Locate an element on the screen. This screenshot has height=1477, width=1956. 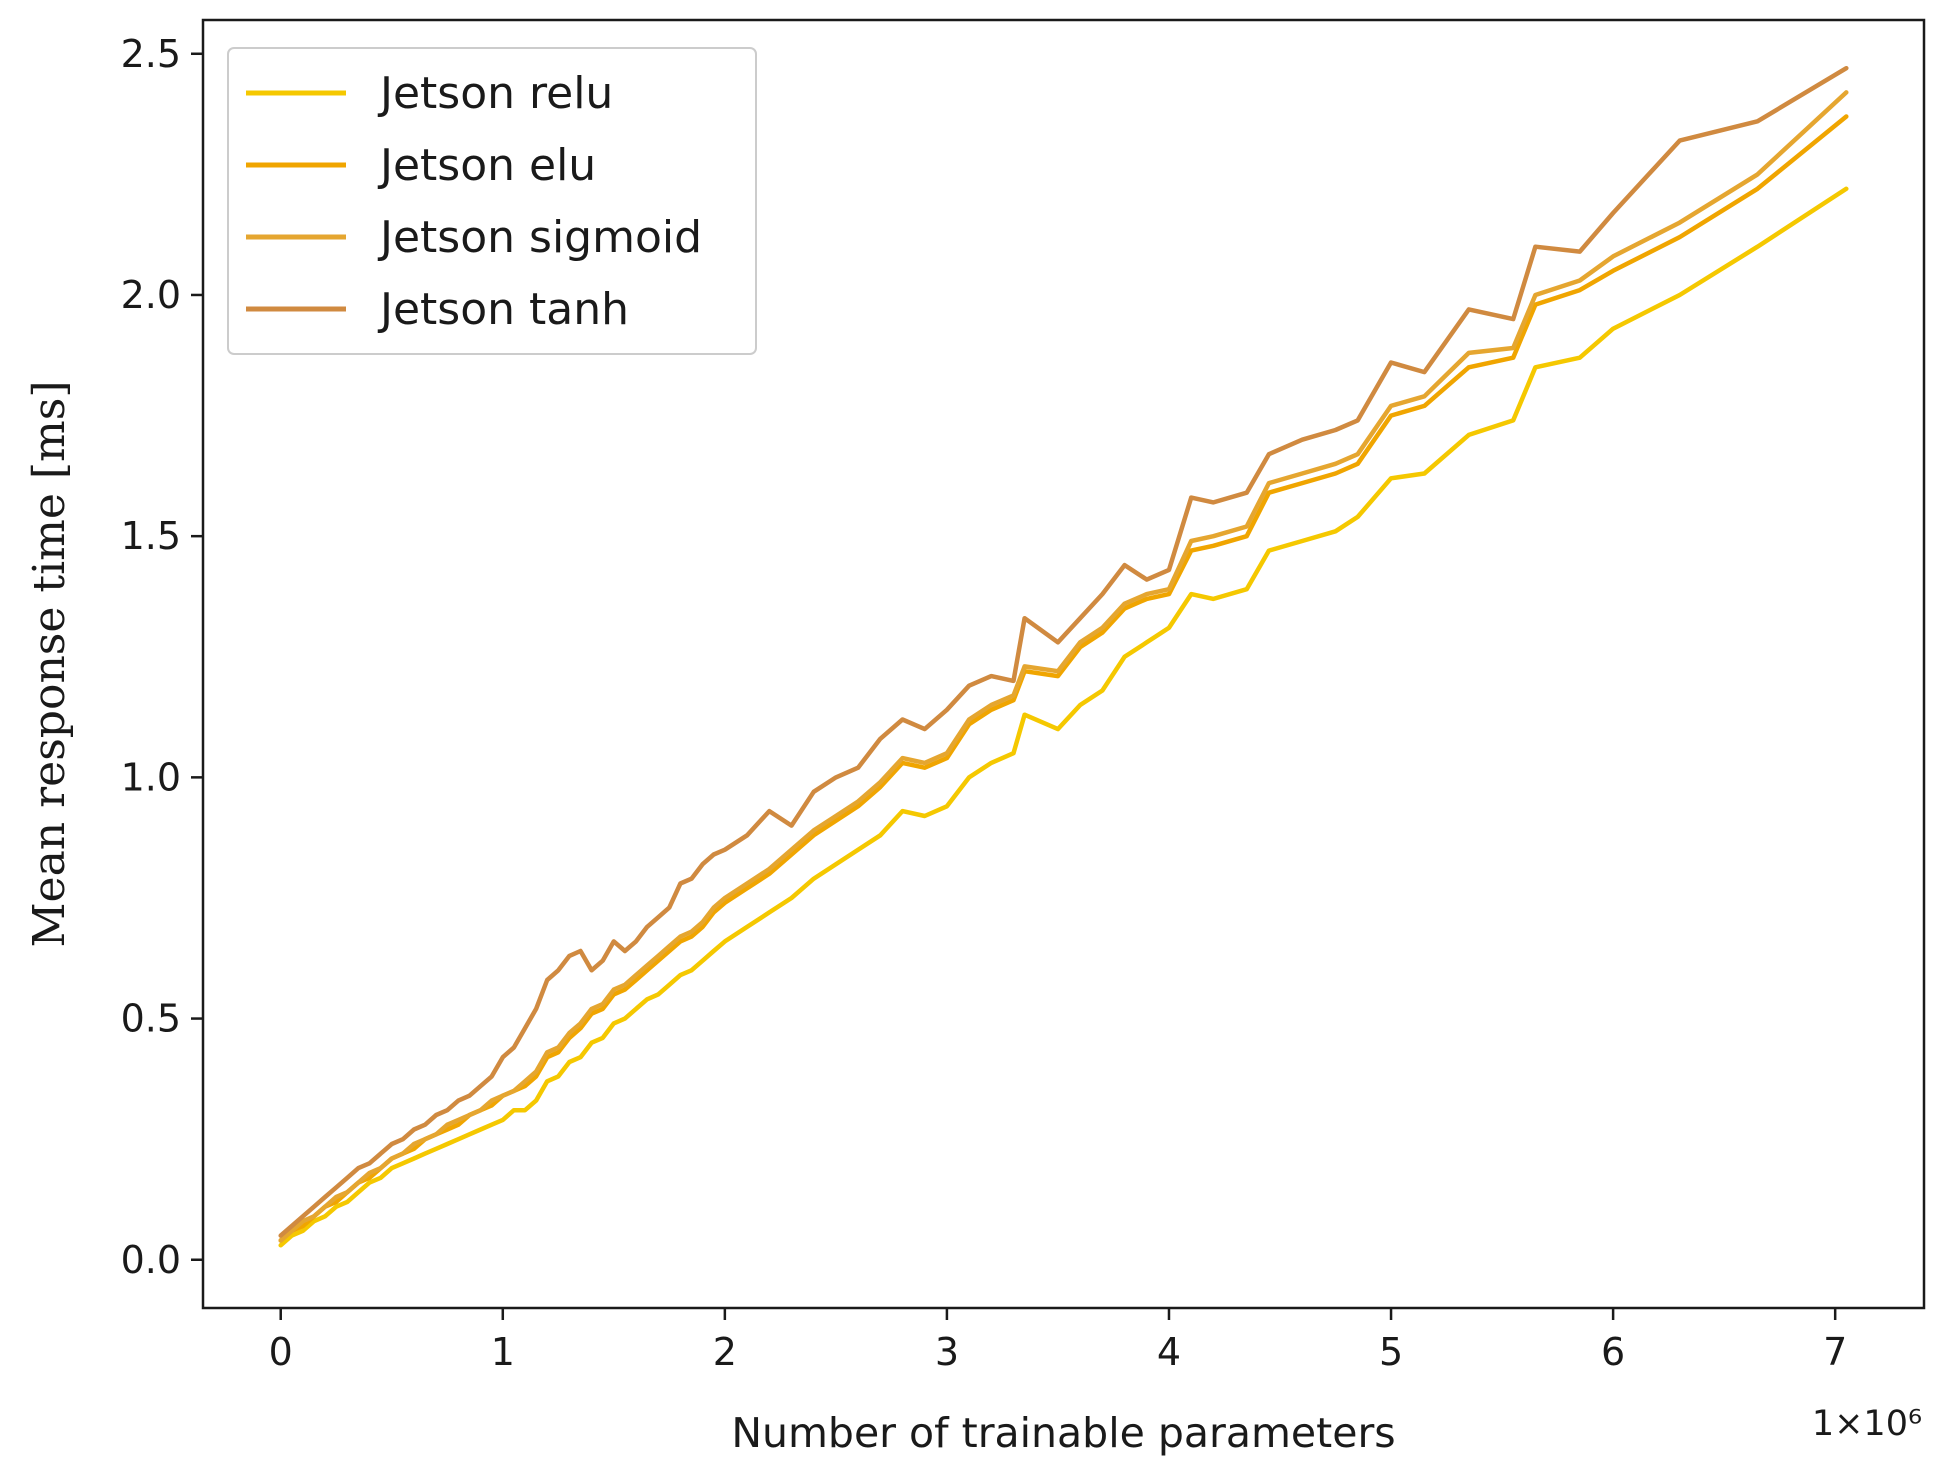
y-tick-label: 1.5 is located at coordinates (151, 536).